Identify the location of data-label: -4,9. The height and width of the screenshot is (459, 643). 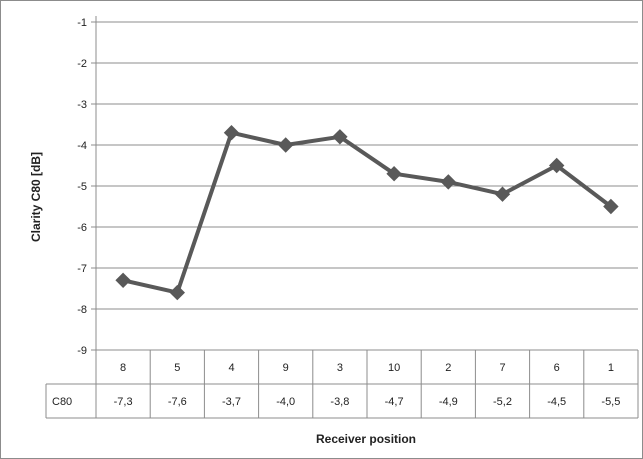
(448, 402).